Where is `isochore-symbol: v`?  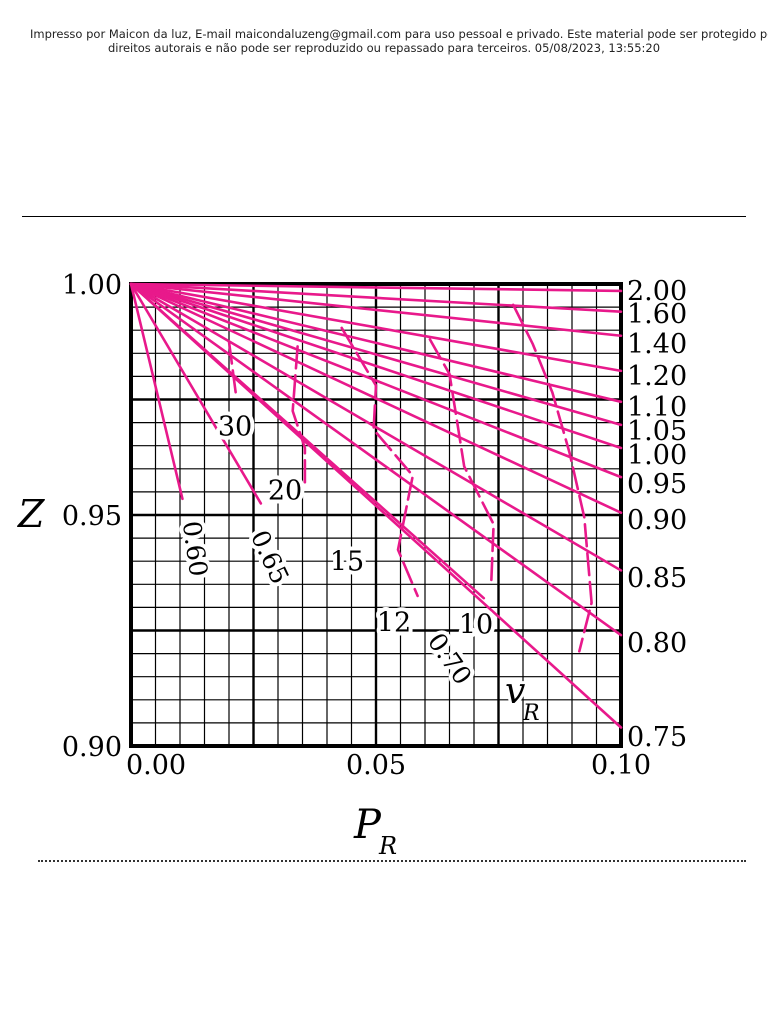 isochore-symbol: v is located at coordinates (515, 691).